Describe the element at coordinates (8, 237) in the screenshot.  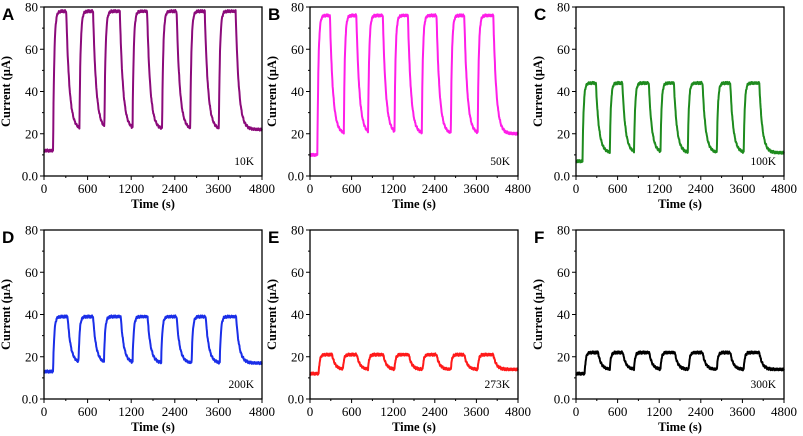
I see `panel-letter-d: D` at that location.